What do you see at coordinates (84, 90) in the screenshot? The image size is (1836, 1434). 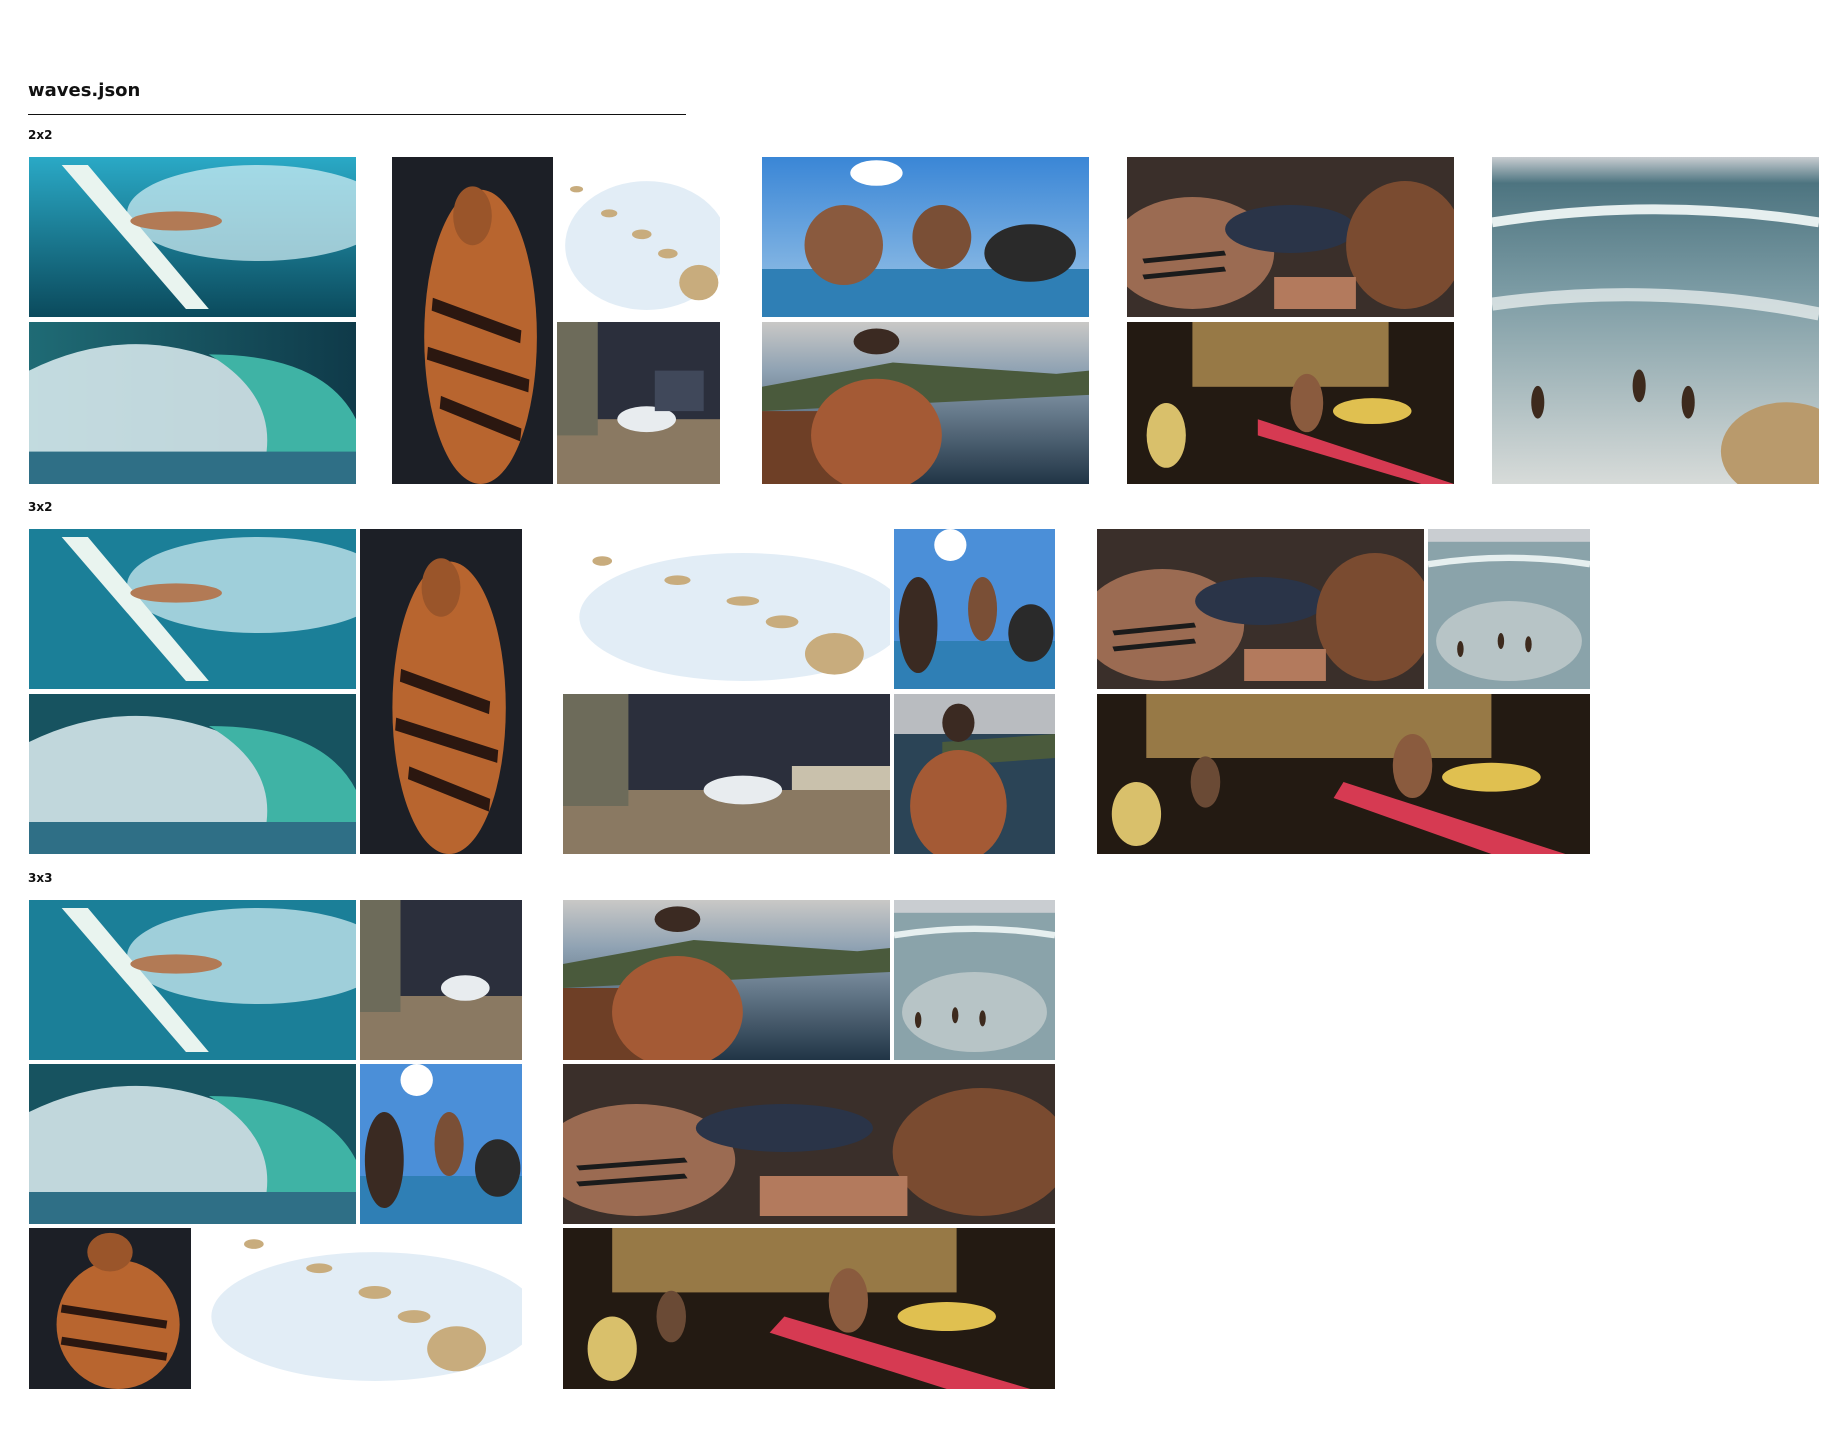 I see `page-title: waves.json` at bounding box center [84, 90].